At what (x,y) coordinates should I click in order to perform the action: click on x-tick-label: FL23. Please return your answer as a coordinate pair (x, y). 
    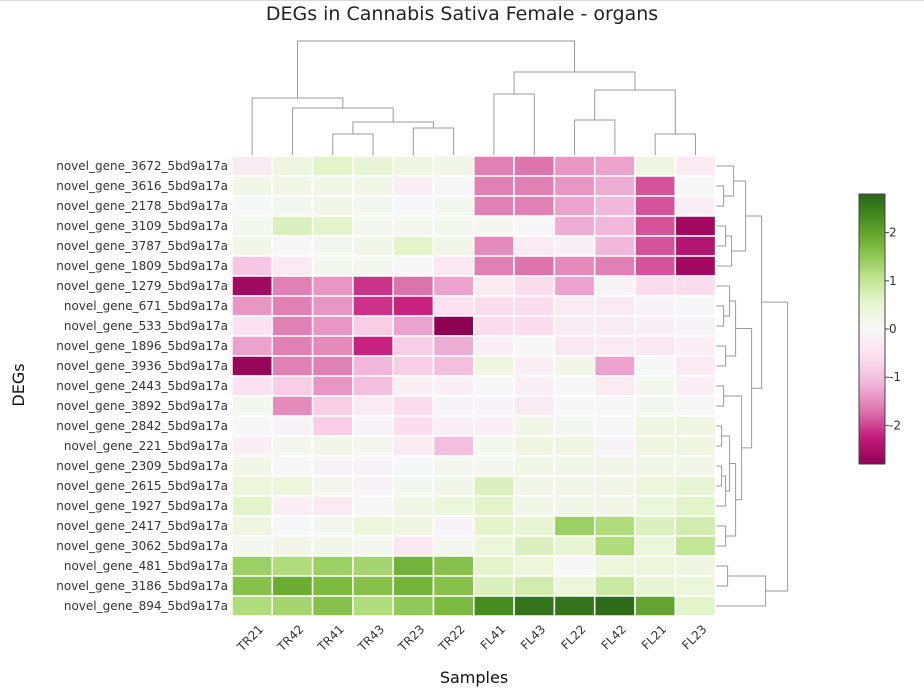
    Looking at the image, I should click on (694, 637).